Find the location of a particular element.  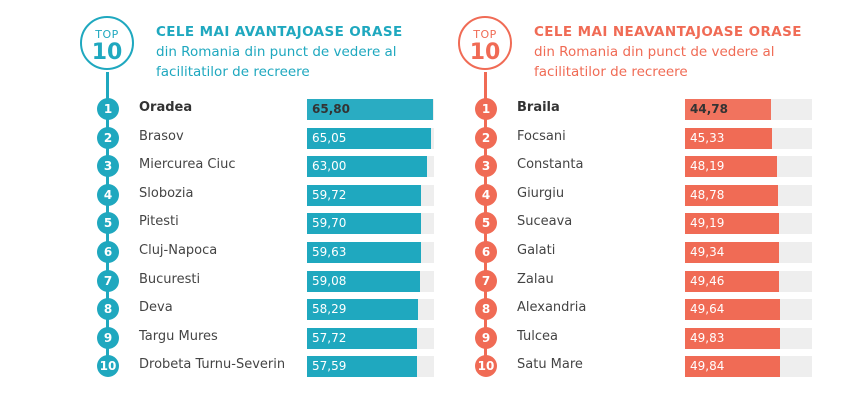

bar-track: 44,78 is located at coordinates (748, 109).